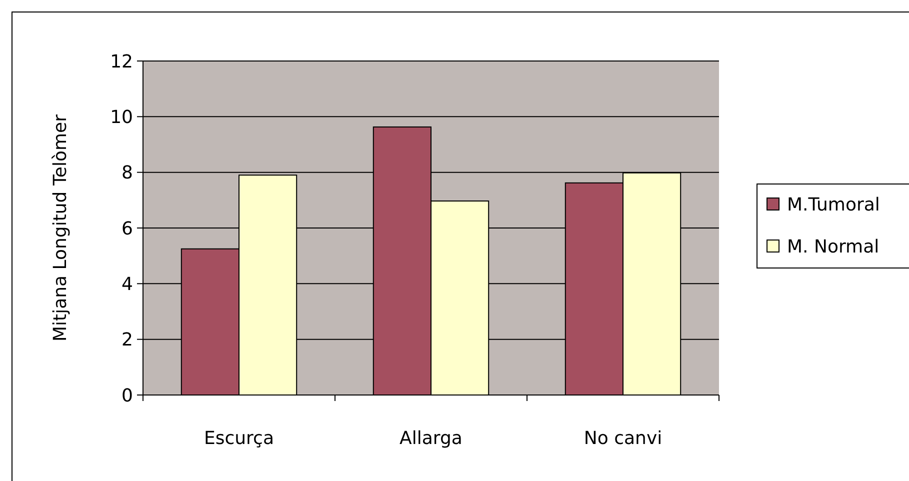 The height and width of the screenshot is (481, 909). What do you see at coordinates (127, 395) in the screenshot?
I see `y-tick-label: 0` at bounding box center [127, 395].